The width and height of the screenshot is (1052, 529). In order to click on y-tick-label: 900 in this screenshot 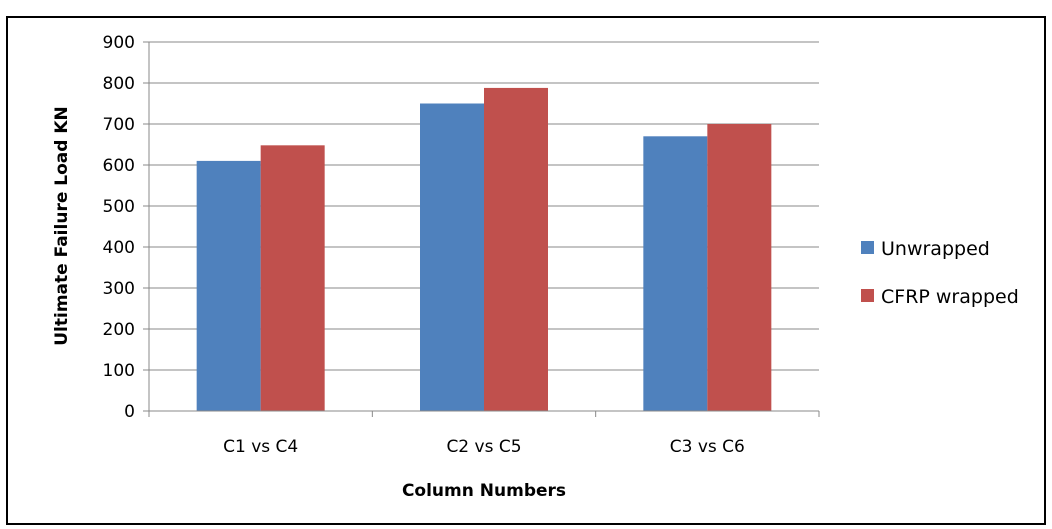, I will do `click(119, 43)`.